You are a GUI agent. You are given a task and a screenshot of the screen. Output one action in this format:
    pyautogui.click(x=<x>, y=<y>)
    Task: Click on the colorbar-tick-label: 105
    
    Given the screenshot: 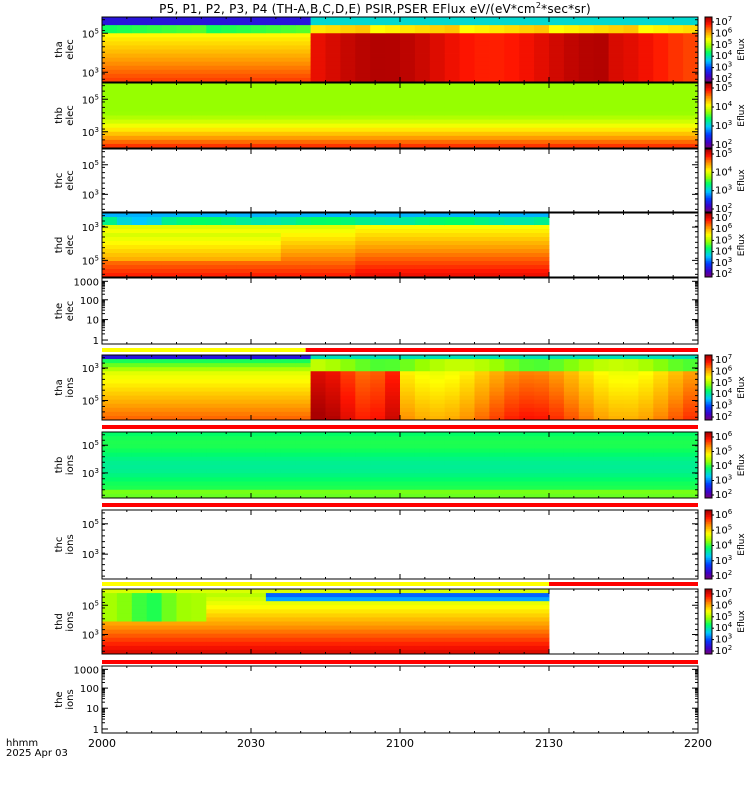 What is the action you would take?
    pyautogui.click(x=723, y=239)
    